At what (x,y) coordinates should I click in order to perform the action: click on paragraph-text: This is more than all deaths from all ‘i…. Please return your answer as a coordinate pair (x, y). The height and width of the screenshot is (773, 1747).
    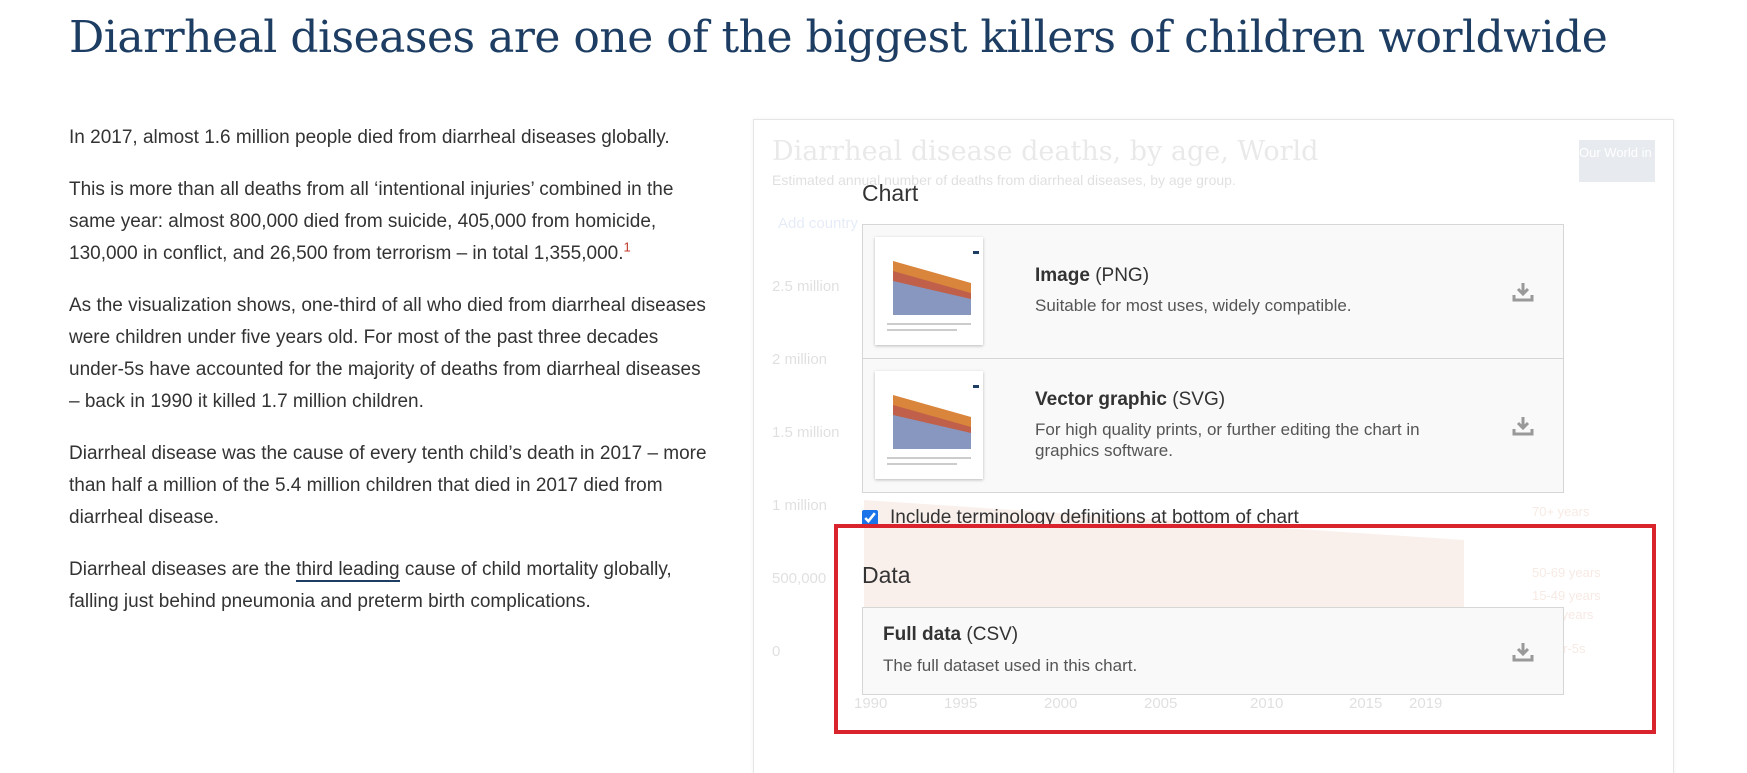
    Looking at the image, I should click on (371, 221).